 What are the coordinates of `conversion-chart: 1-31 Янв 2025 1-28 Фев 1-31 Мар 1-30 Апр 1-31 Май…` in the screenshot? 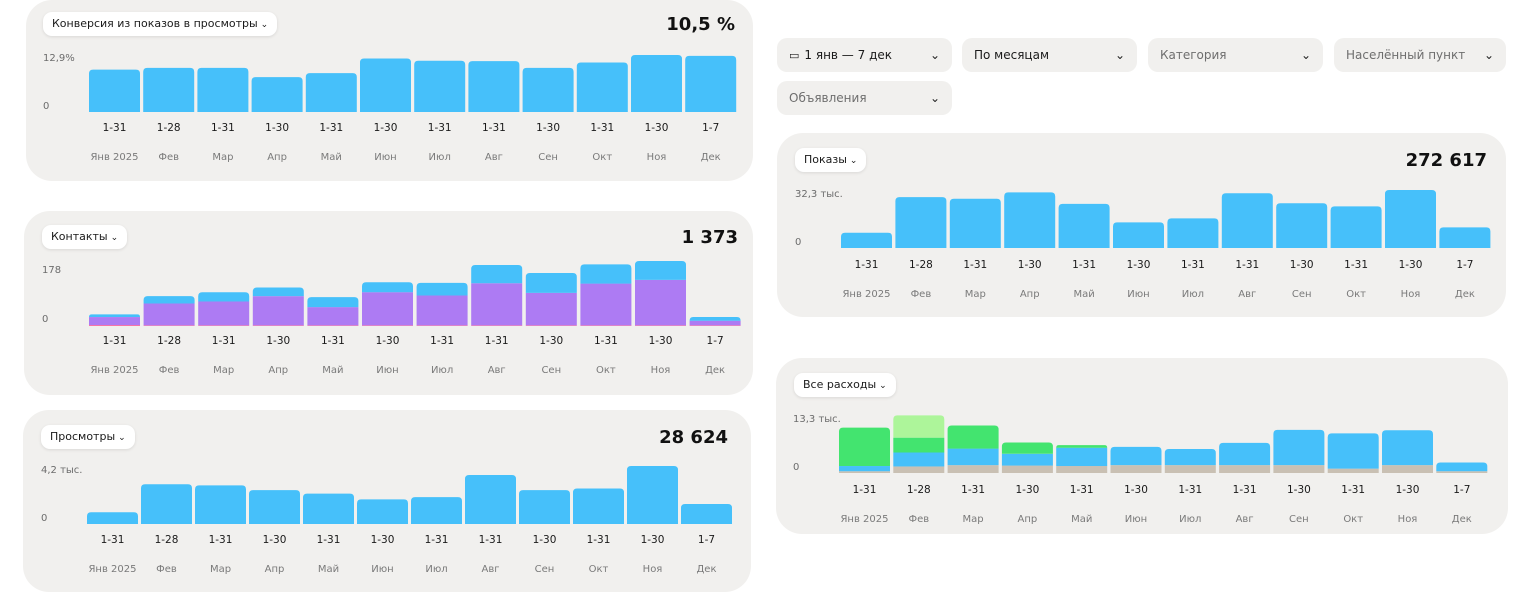 It's located at (413, 109).